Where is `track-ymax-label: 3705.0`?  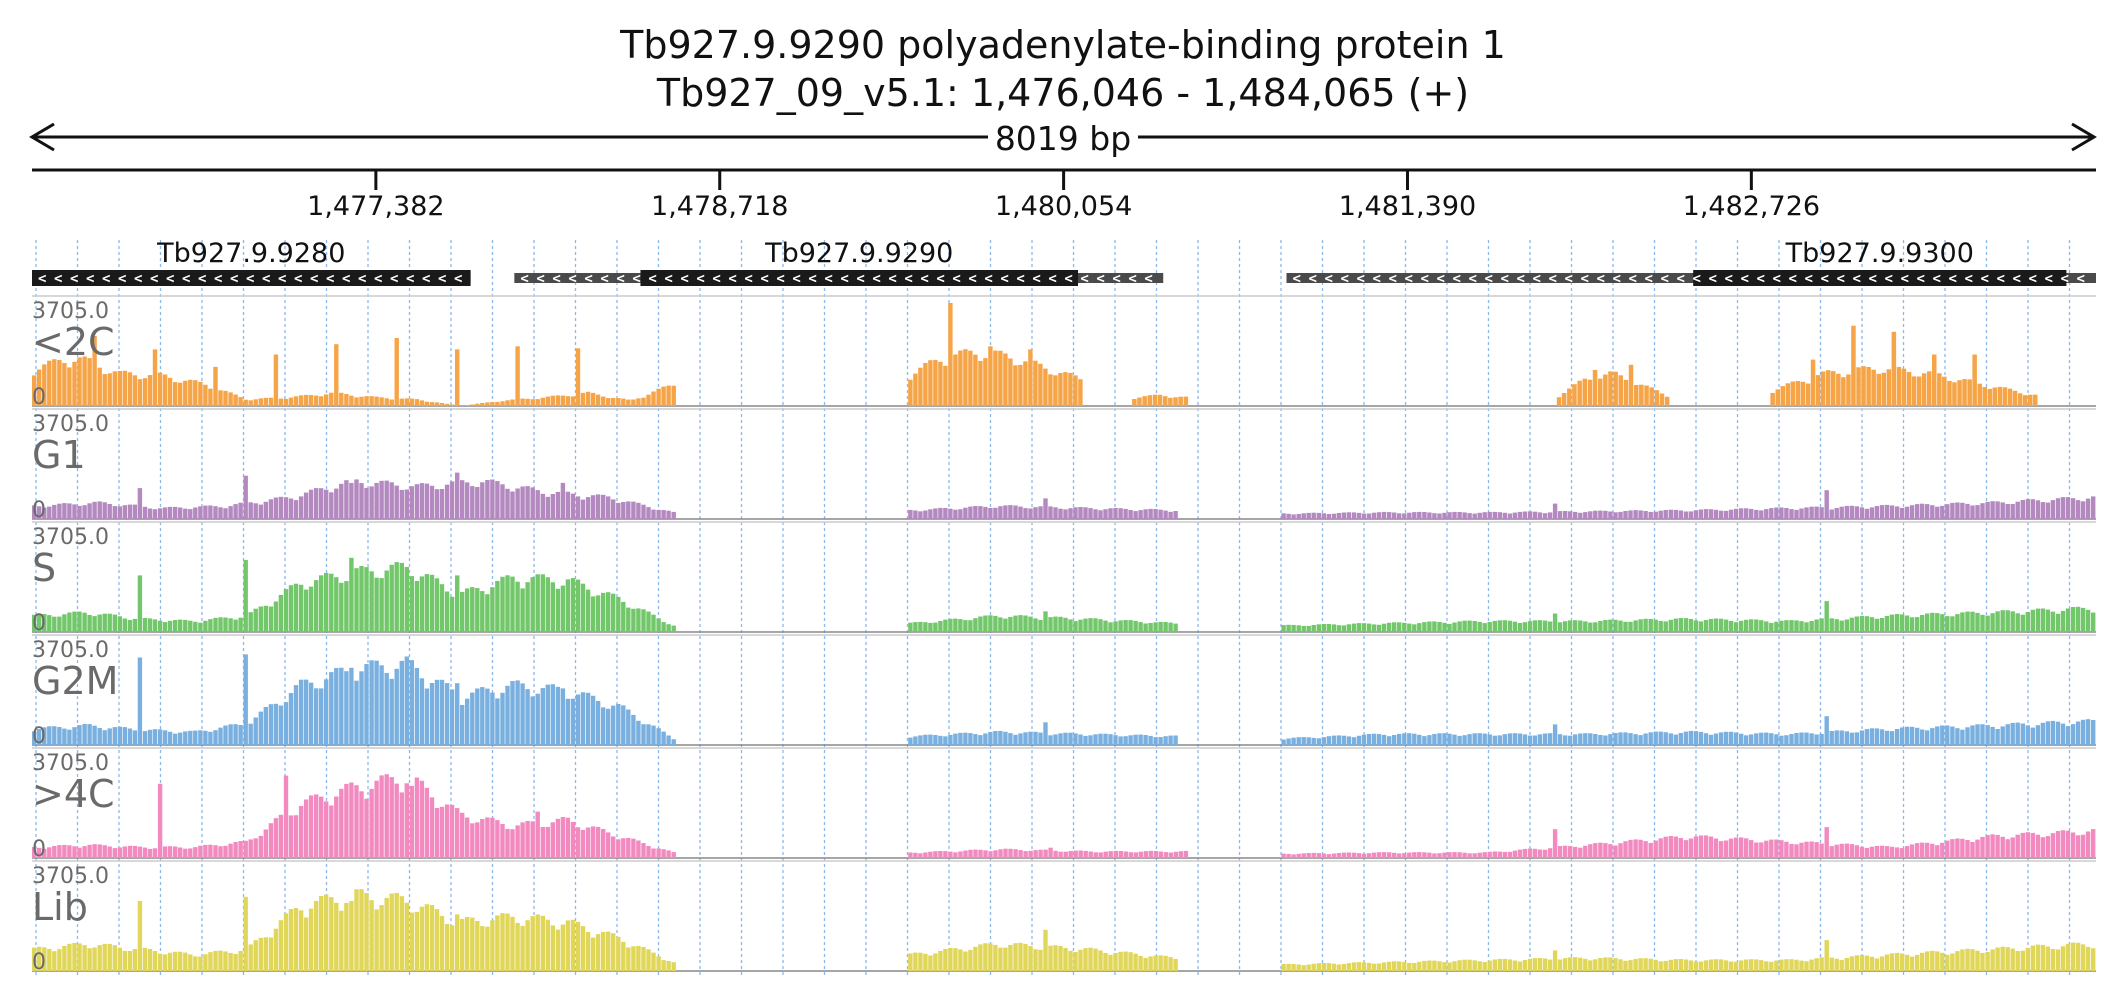 track-ymax-label: 3705.0 is located at coordinates (70, 876).